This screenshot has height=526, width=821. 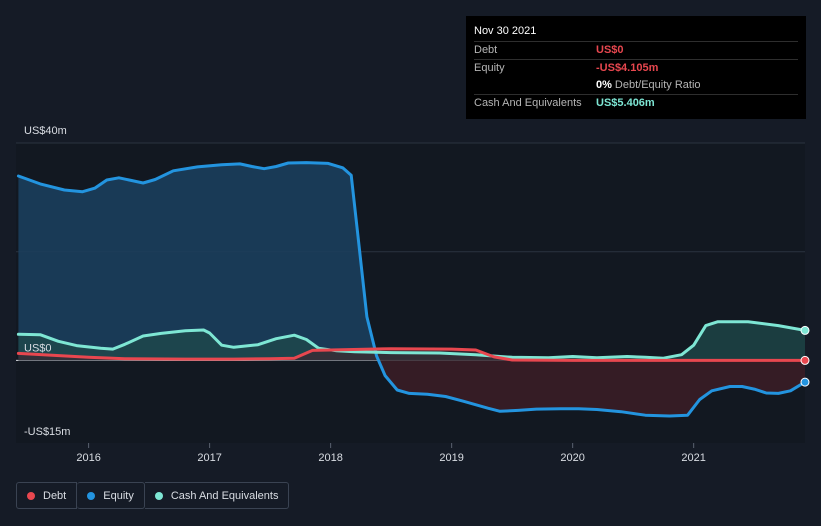 I want to click on tooltip-ratio-label: Debt/Equity Ratio, so click(x=657, y=85).